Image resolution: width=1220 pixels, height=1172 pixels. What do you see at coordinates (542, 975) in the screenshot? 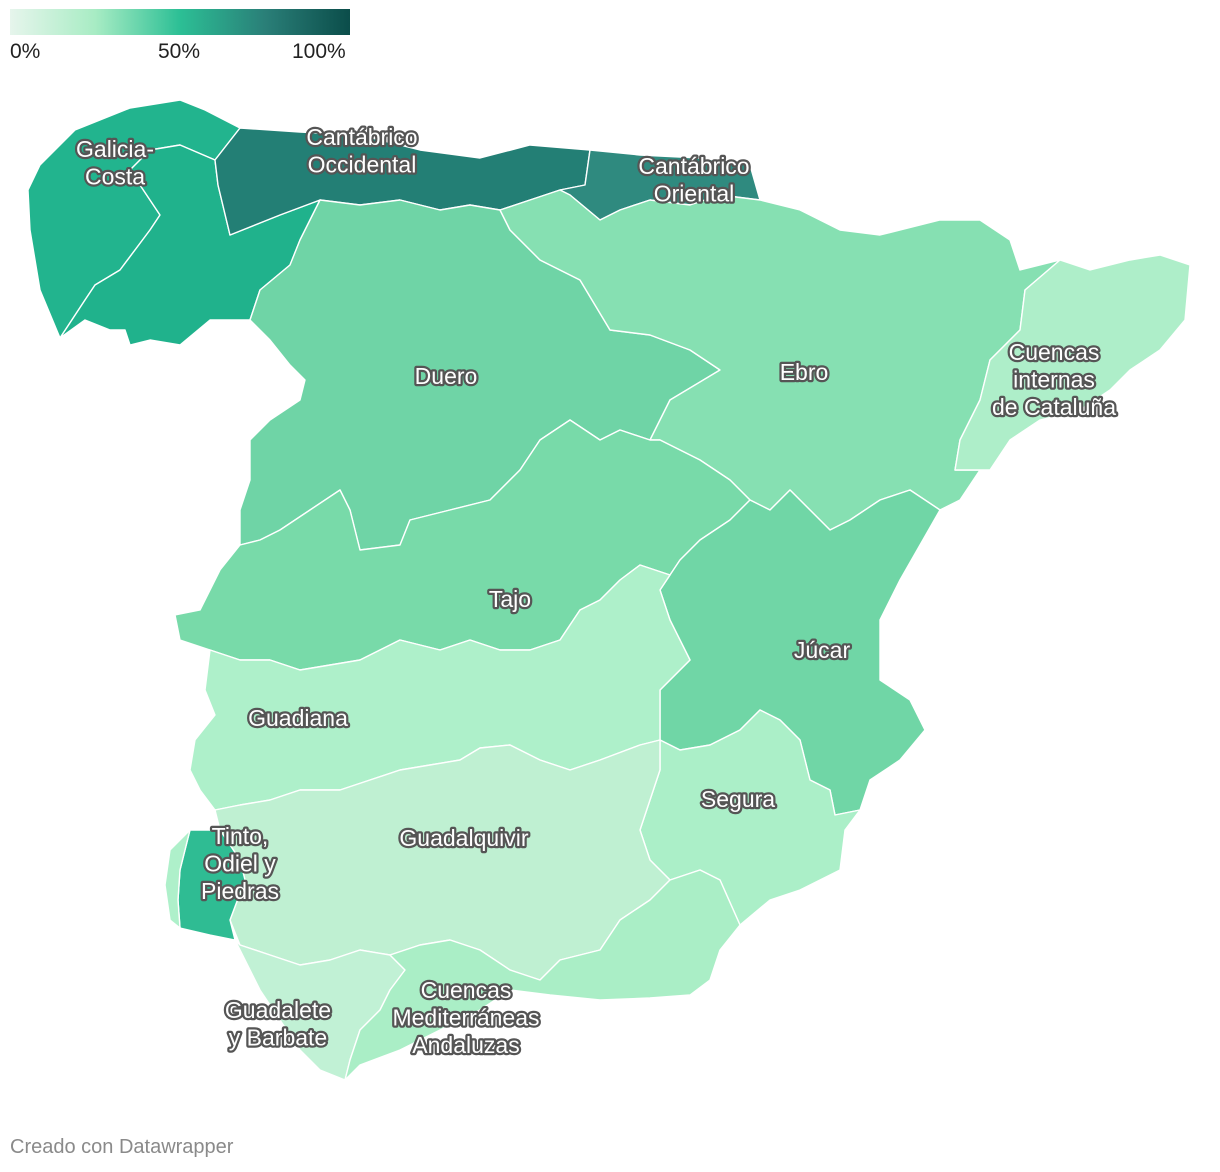
I see `region-cuencas-mediterraneas-andaluzas` at bounding box center [542, 975].